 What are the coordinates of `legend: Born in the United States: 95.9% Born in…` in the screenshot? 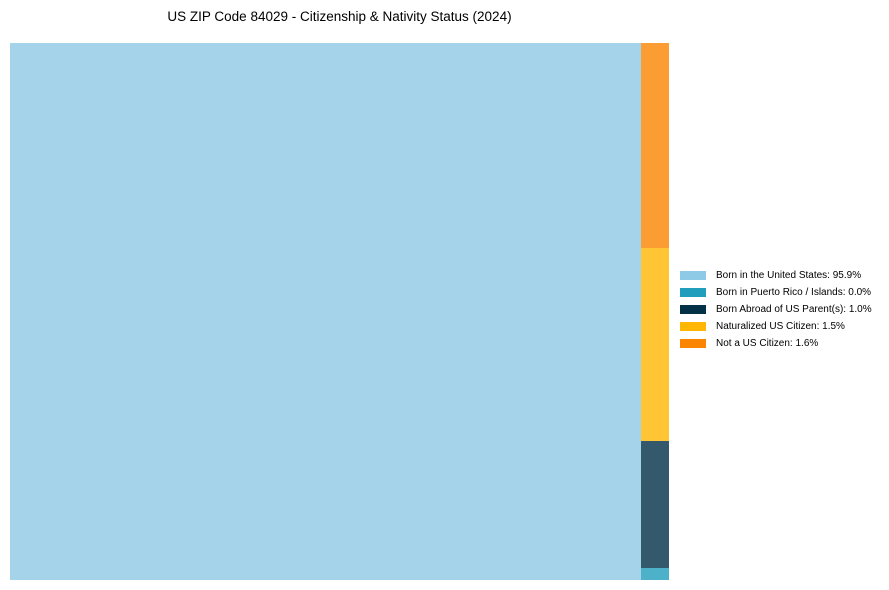 It's located at (776, 309).